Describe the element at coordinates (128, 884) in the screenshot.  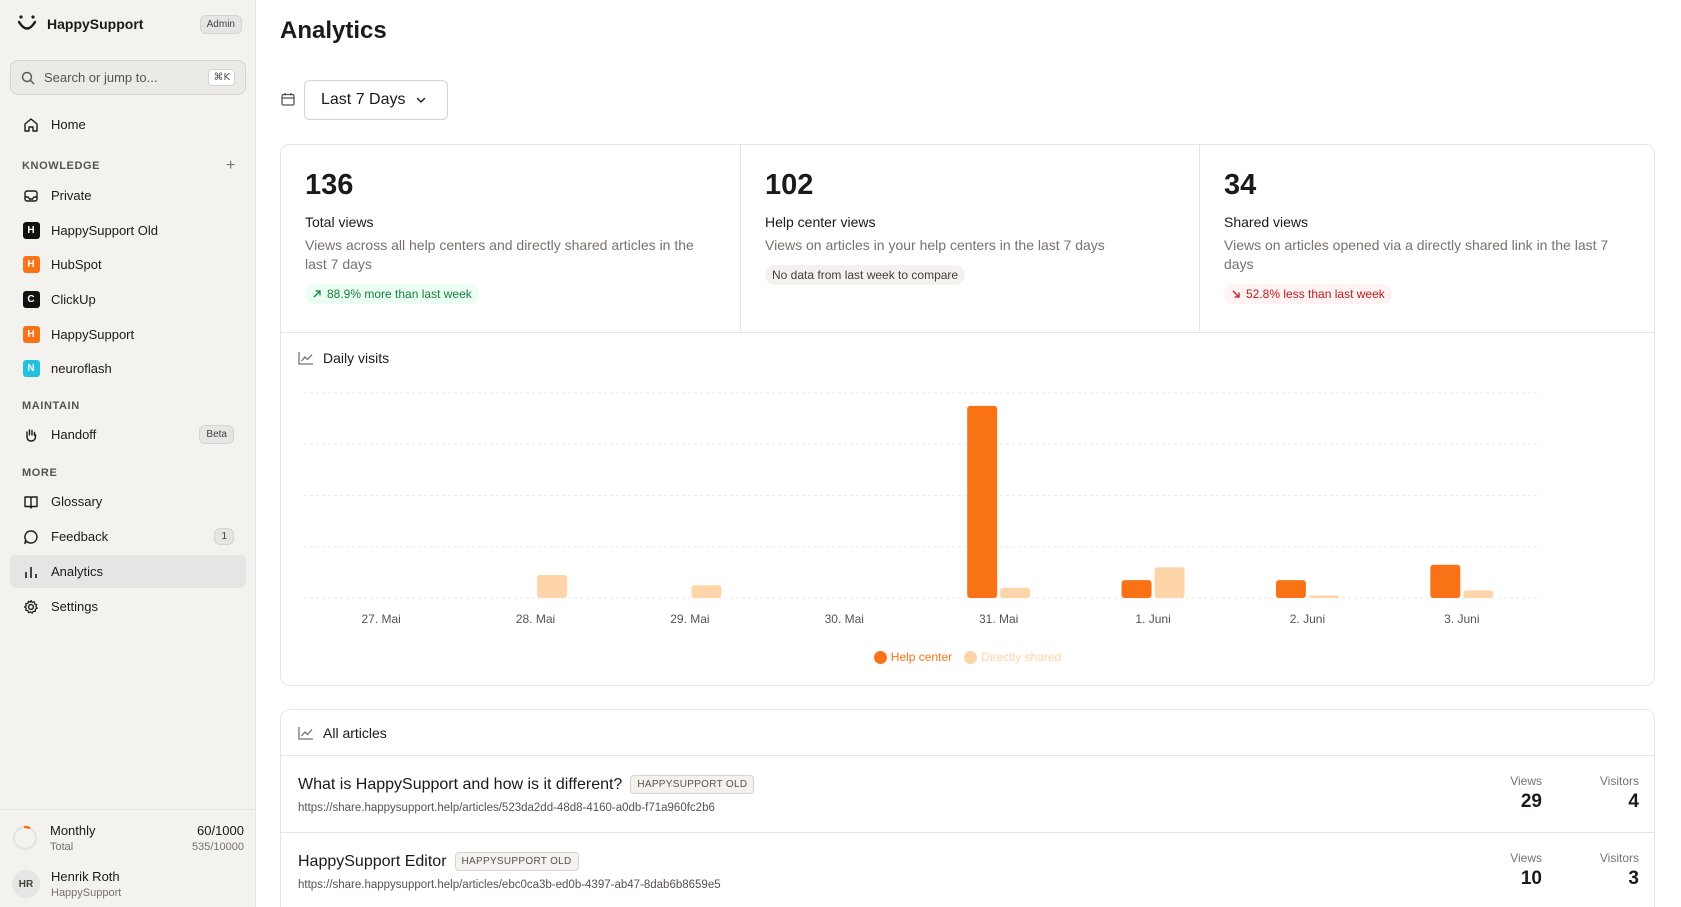
I see `user-menu: HR Henrik Roth HappySupport` at that location.